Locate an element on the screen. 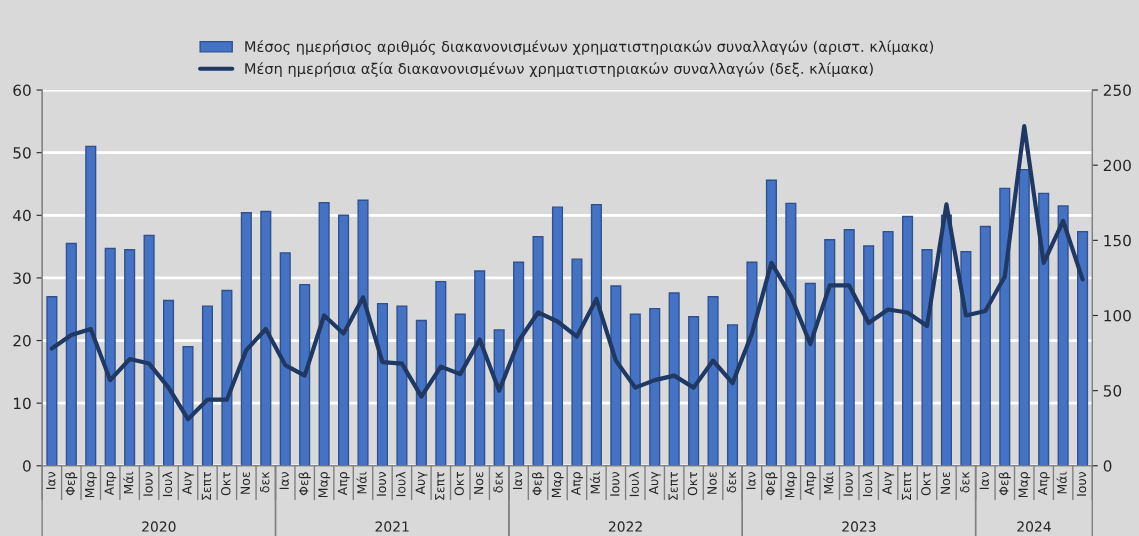 Image resolution: width=1139 pixels, height=536 pixels. legend-label: Μέσος ημερήσιος αριθμός διακανονισμένων χρηματιστηριακών συναλλαγών (αριστ. κλίμακα) is located at coordinates (589, 47).